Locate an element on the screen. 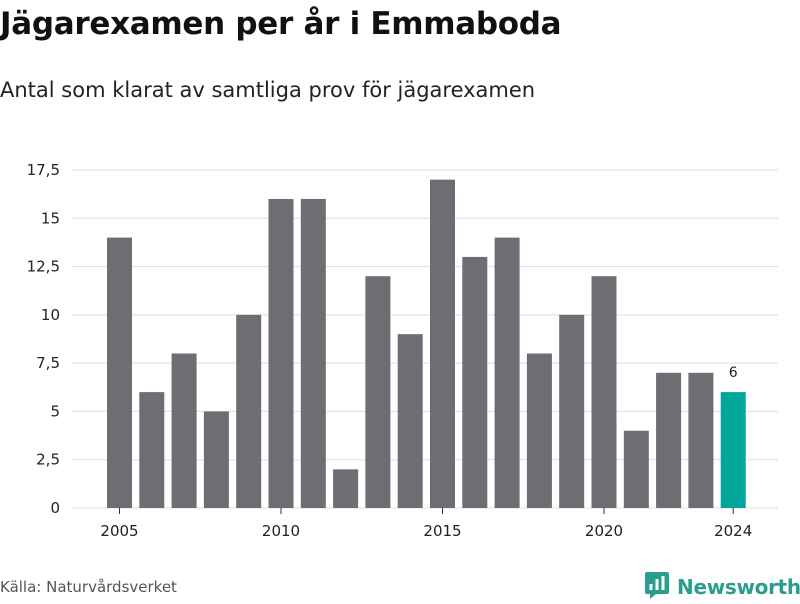  y-axis: 0 2,5 5 7,5 10 12,5 15 17,5 is located at coordinates (43, 339).